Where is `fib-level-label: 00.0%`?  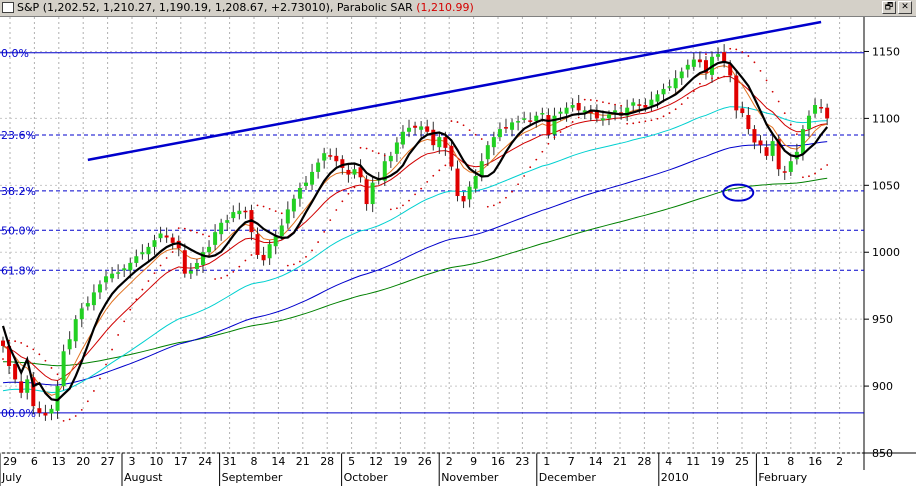
fib-level-label: 00.0% is located at coordinates (18, 413).